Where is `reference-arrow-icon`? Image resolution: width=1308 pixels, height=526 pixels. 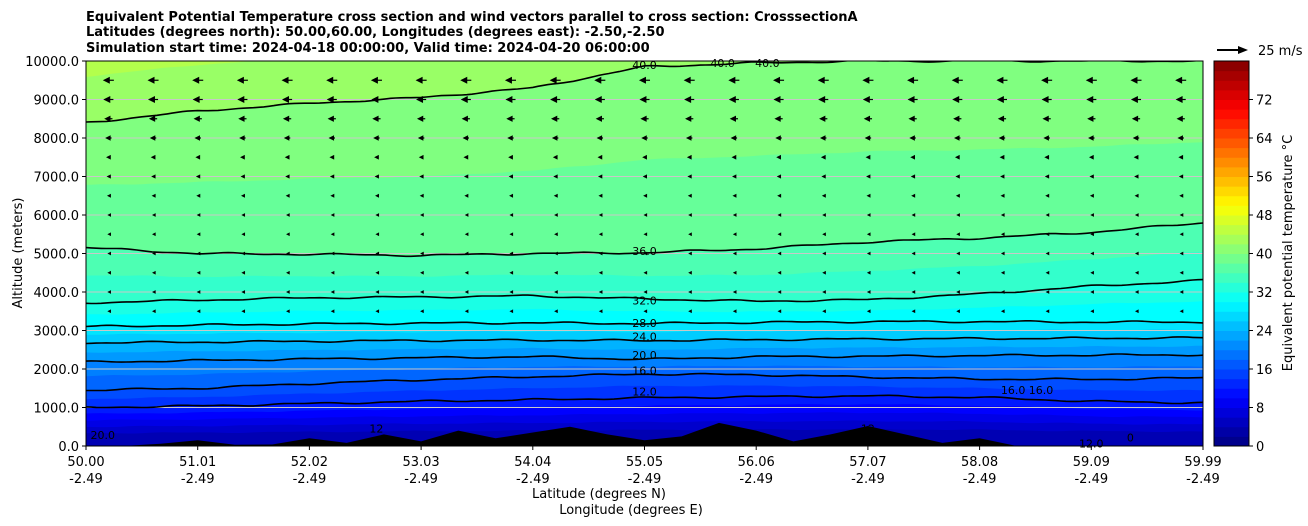 reference-arrow-icon is located at coordinates (1243, 50).